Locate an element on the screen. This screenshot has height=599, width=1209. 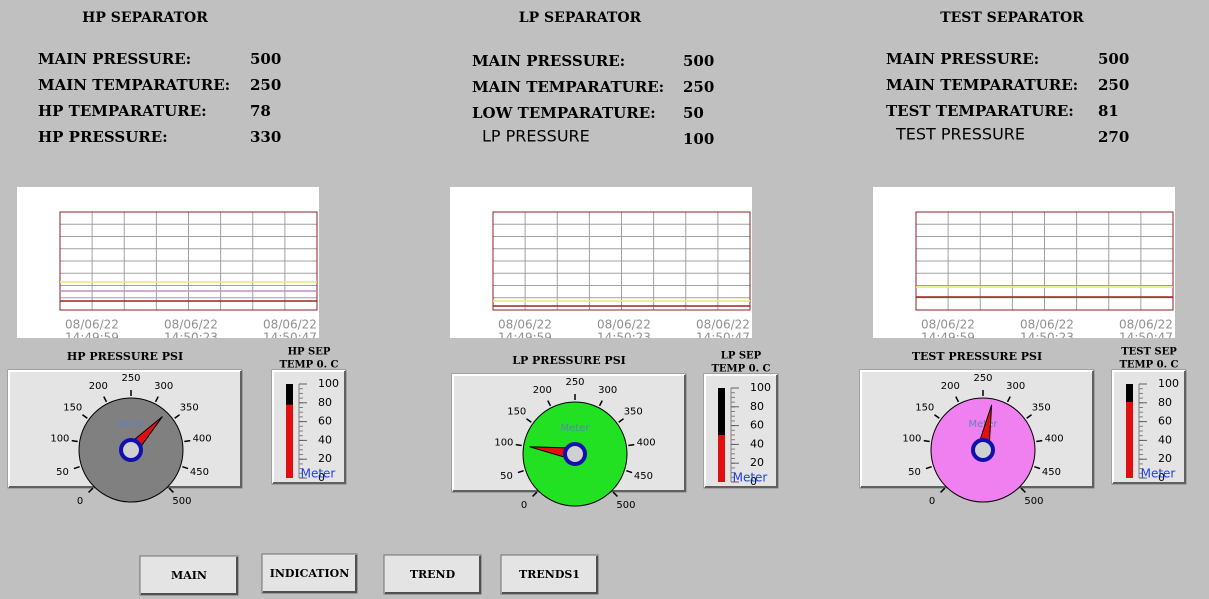
thermo-tick-label: 60 is located at coordinates (325, 421).